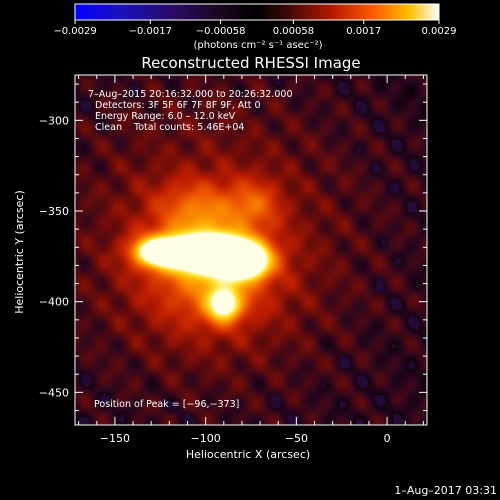 Image resolution: width=500 pixels, height=500 pixels. I want to click on x-tick-label: −100, so click(206, 438).